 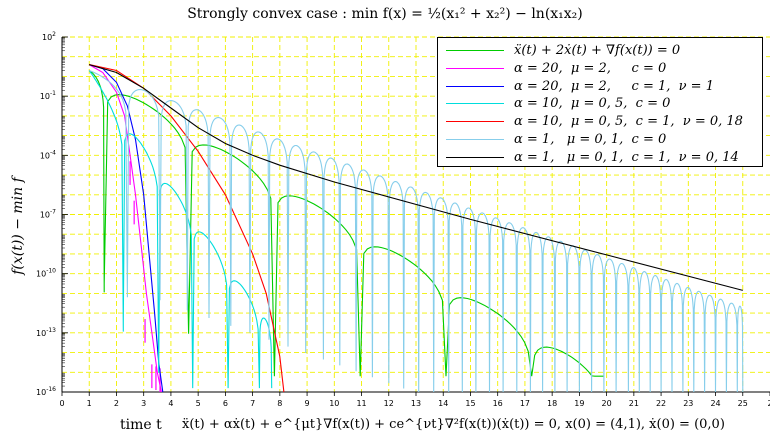 I want to click on x-tick-label: 25, so click(x=743, y=403).